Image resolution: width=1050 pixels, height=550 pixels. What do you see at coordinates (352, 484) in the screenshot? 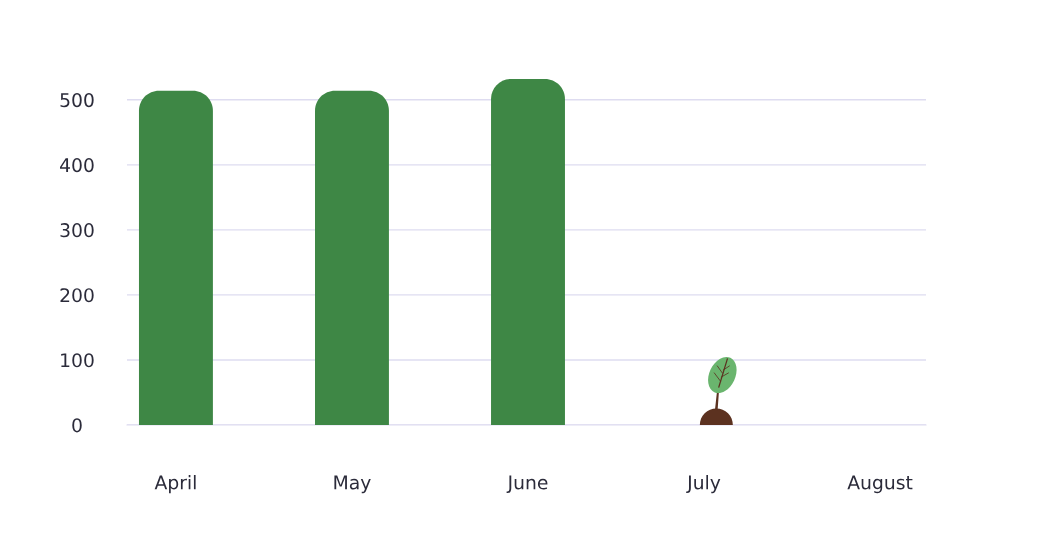
I see `x-tick-label: May` at bounding box center [352, 484].